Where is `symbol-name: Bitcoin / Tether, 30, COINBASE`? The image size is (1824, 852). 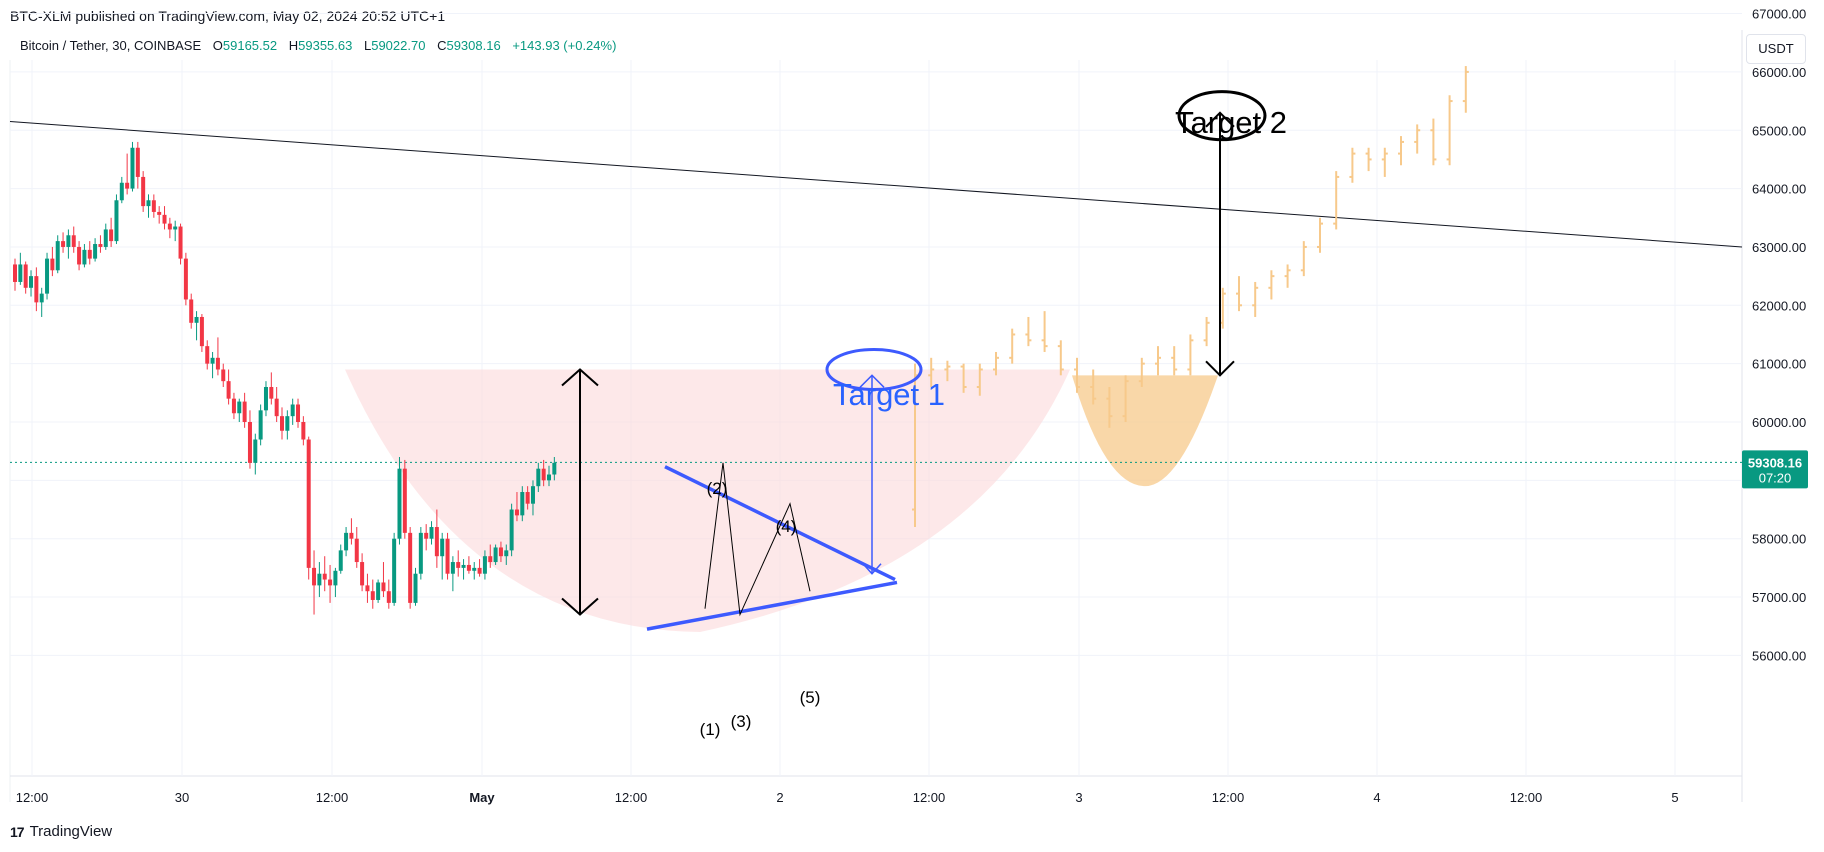
symbol-name: Bitcoin / Tether, 30, COINBASE is located at coordinates (111, 45).